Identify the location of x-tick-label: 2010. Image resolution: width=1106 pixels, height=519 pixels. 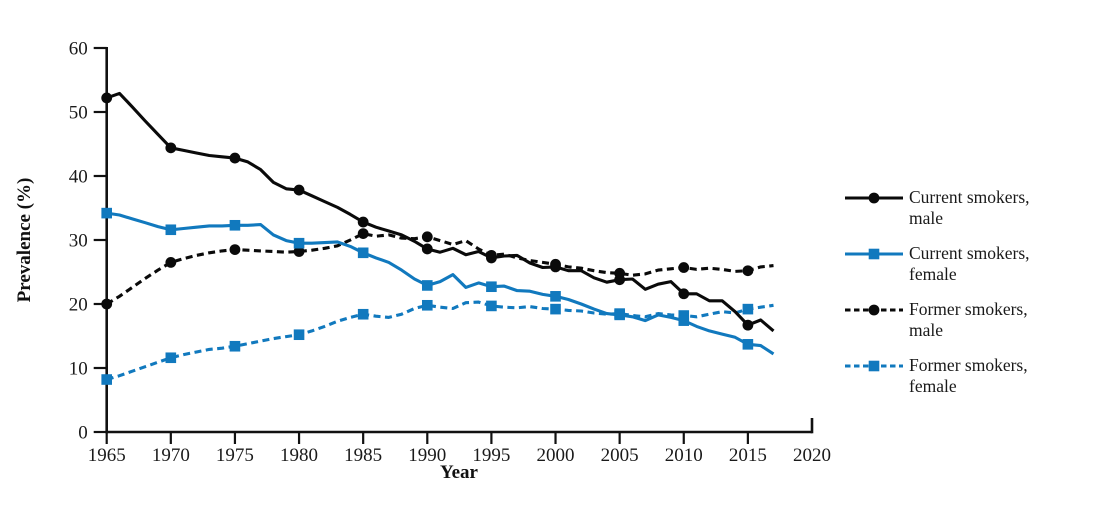
(684, 455).